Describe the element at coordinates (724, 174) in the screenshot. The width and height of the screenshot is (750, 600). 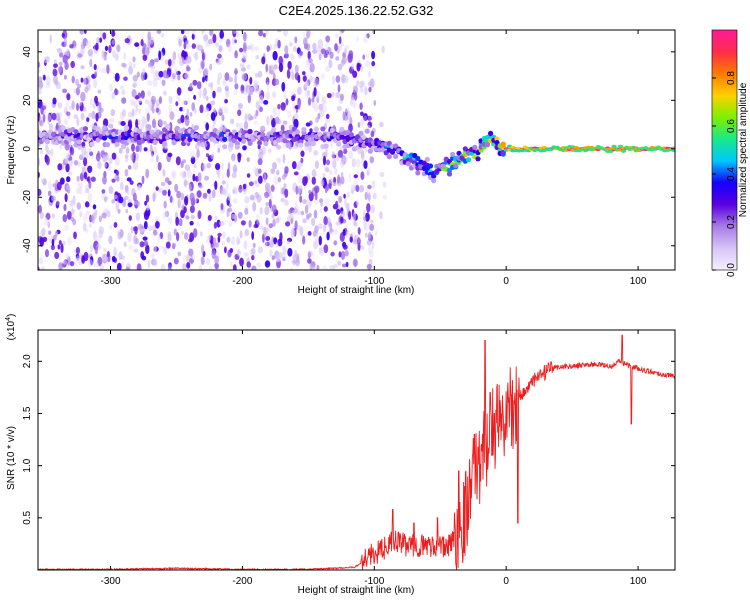
I see `colorbar-ticks: 0.0 0.2 0.4 0.6 0.8` at that location.